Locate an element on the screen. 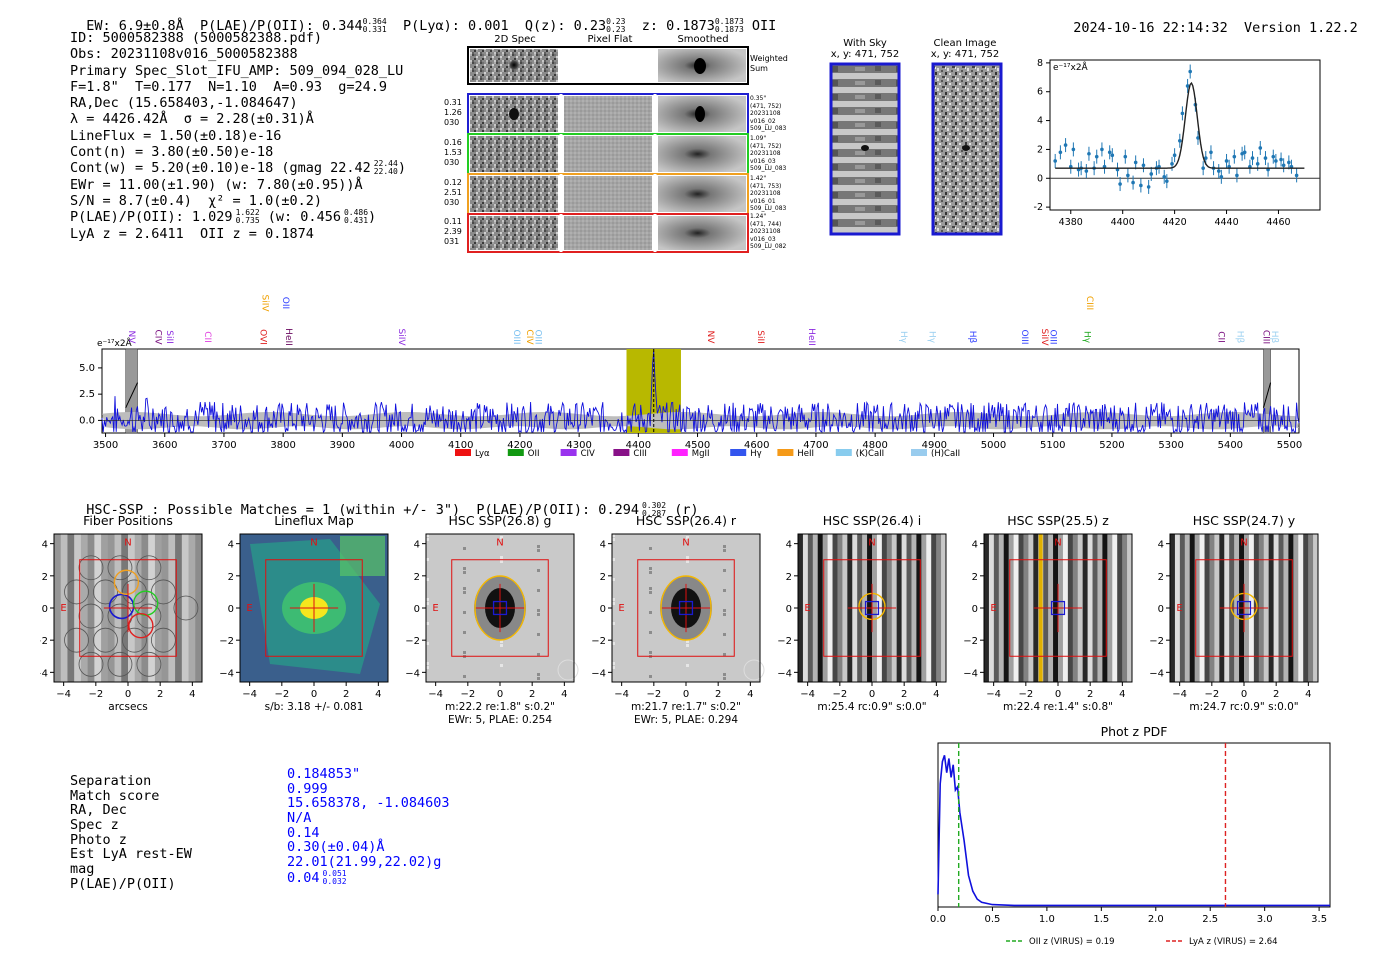  stamp-row-2-right: 1.09" (471, 752) 20231108 v016_03 509_LU_083 is located at coordinates (768, 154).